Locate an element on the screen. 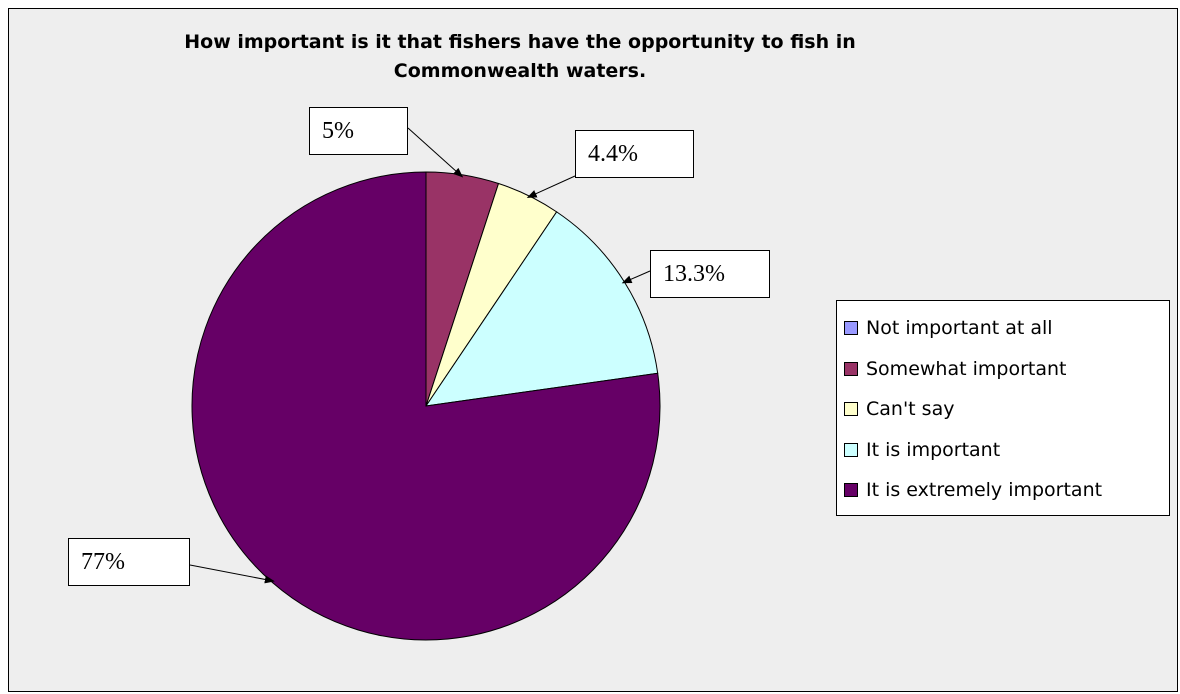 Image resolution: width=1180 pixels, height=694 pixels. data-label: 77% is located at coordinates (129, 562).